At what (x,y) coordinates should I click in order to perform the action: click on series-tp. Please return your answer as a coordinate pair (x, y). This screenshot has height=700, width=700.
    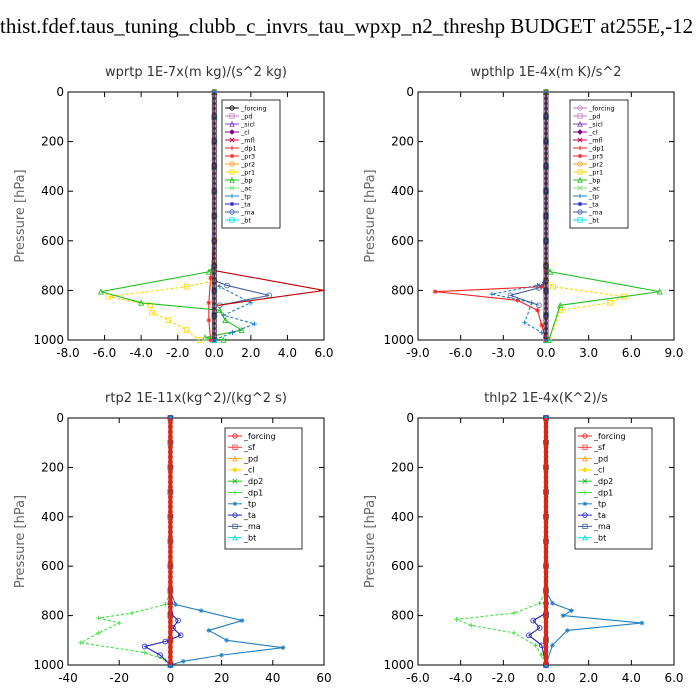
    Looking at the image, I should click on (519, 216).